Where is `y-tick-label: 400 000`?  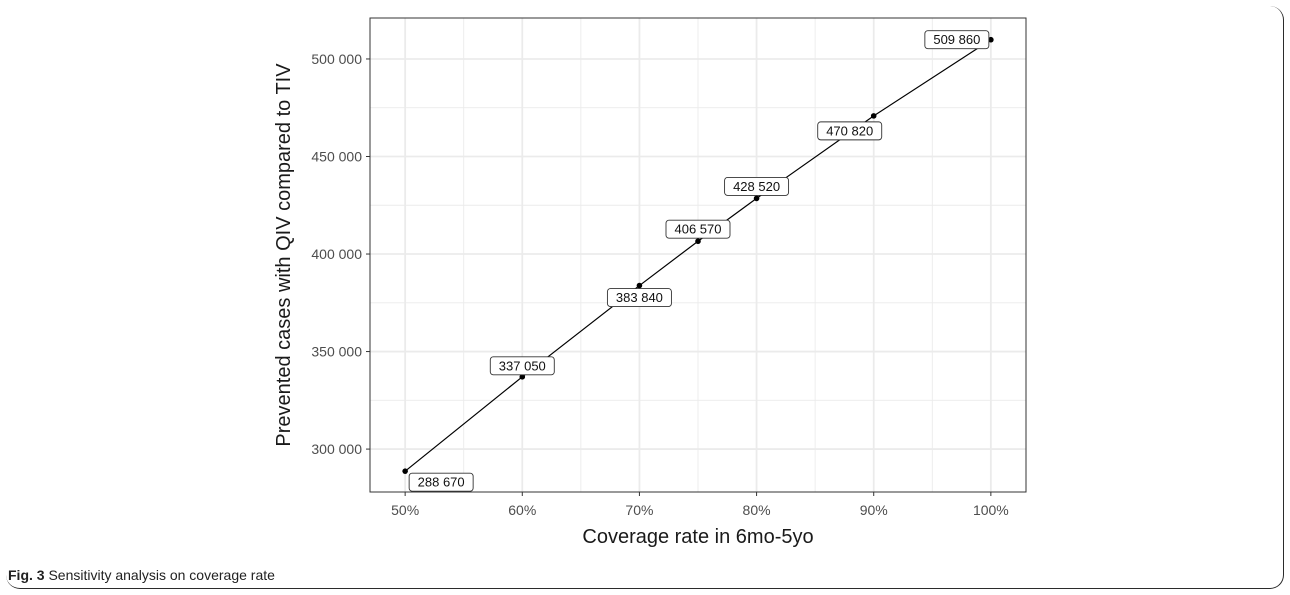 y-tick-label: 400 000 is located at coordinates (336, 254).